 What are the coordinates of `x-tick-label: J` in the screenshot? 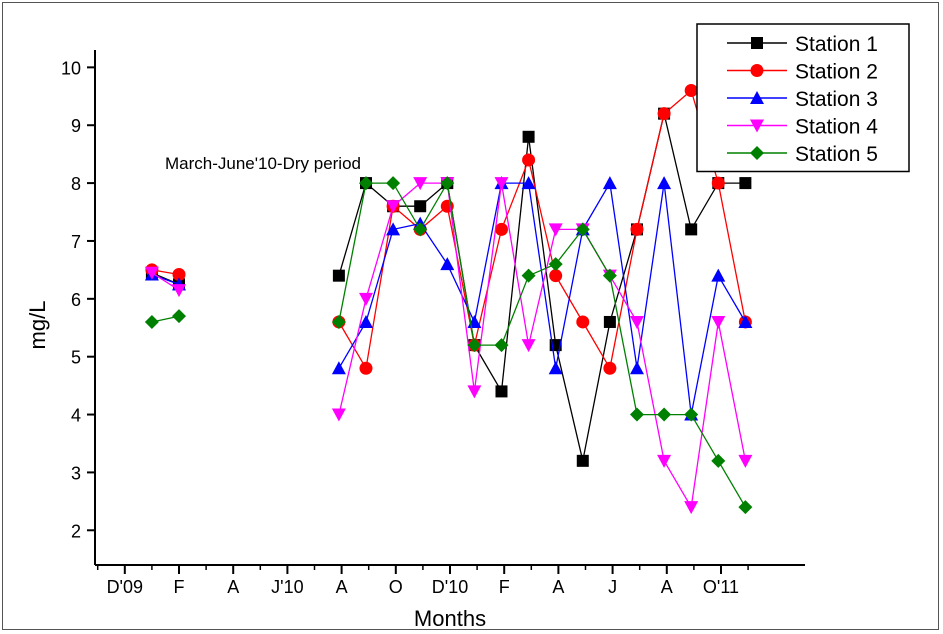 It's located at (612, 587).